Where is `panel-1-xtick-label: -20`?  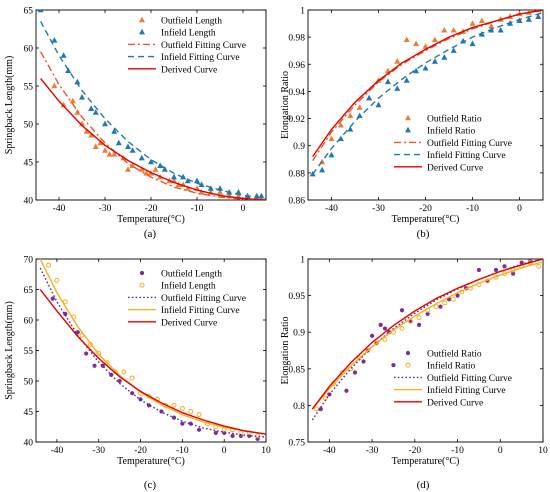
panel-1-xtick-label: -20 is located at coordinates (151, 209).